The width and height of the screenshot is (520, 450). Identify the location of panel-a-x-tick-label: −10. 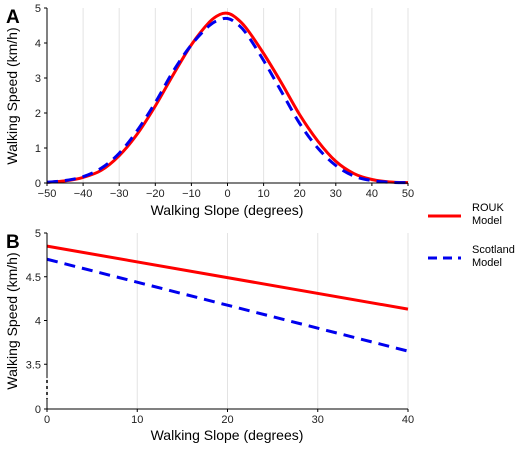
(191, 194).